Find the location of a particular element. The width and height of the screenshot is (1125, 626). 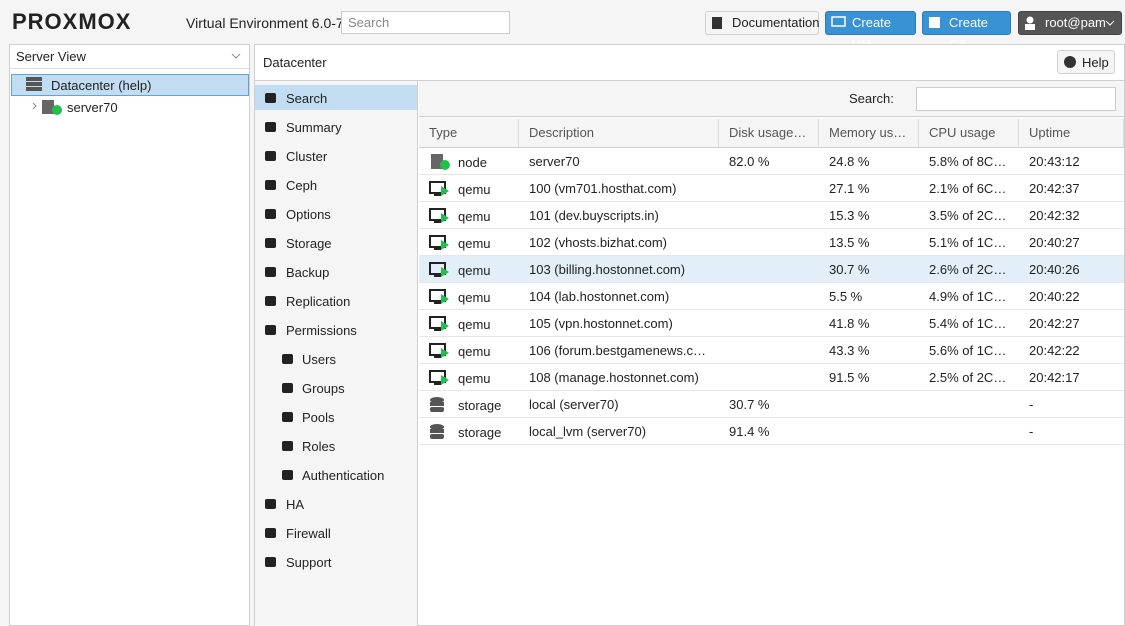

menu-panel is located at coordinates (336, 353).